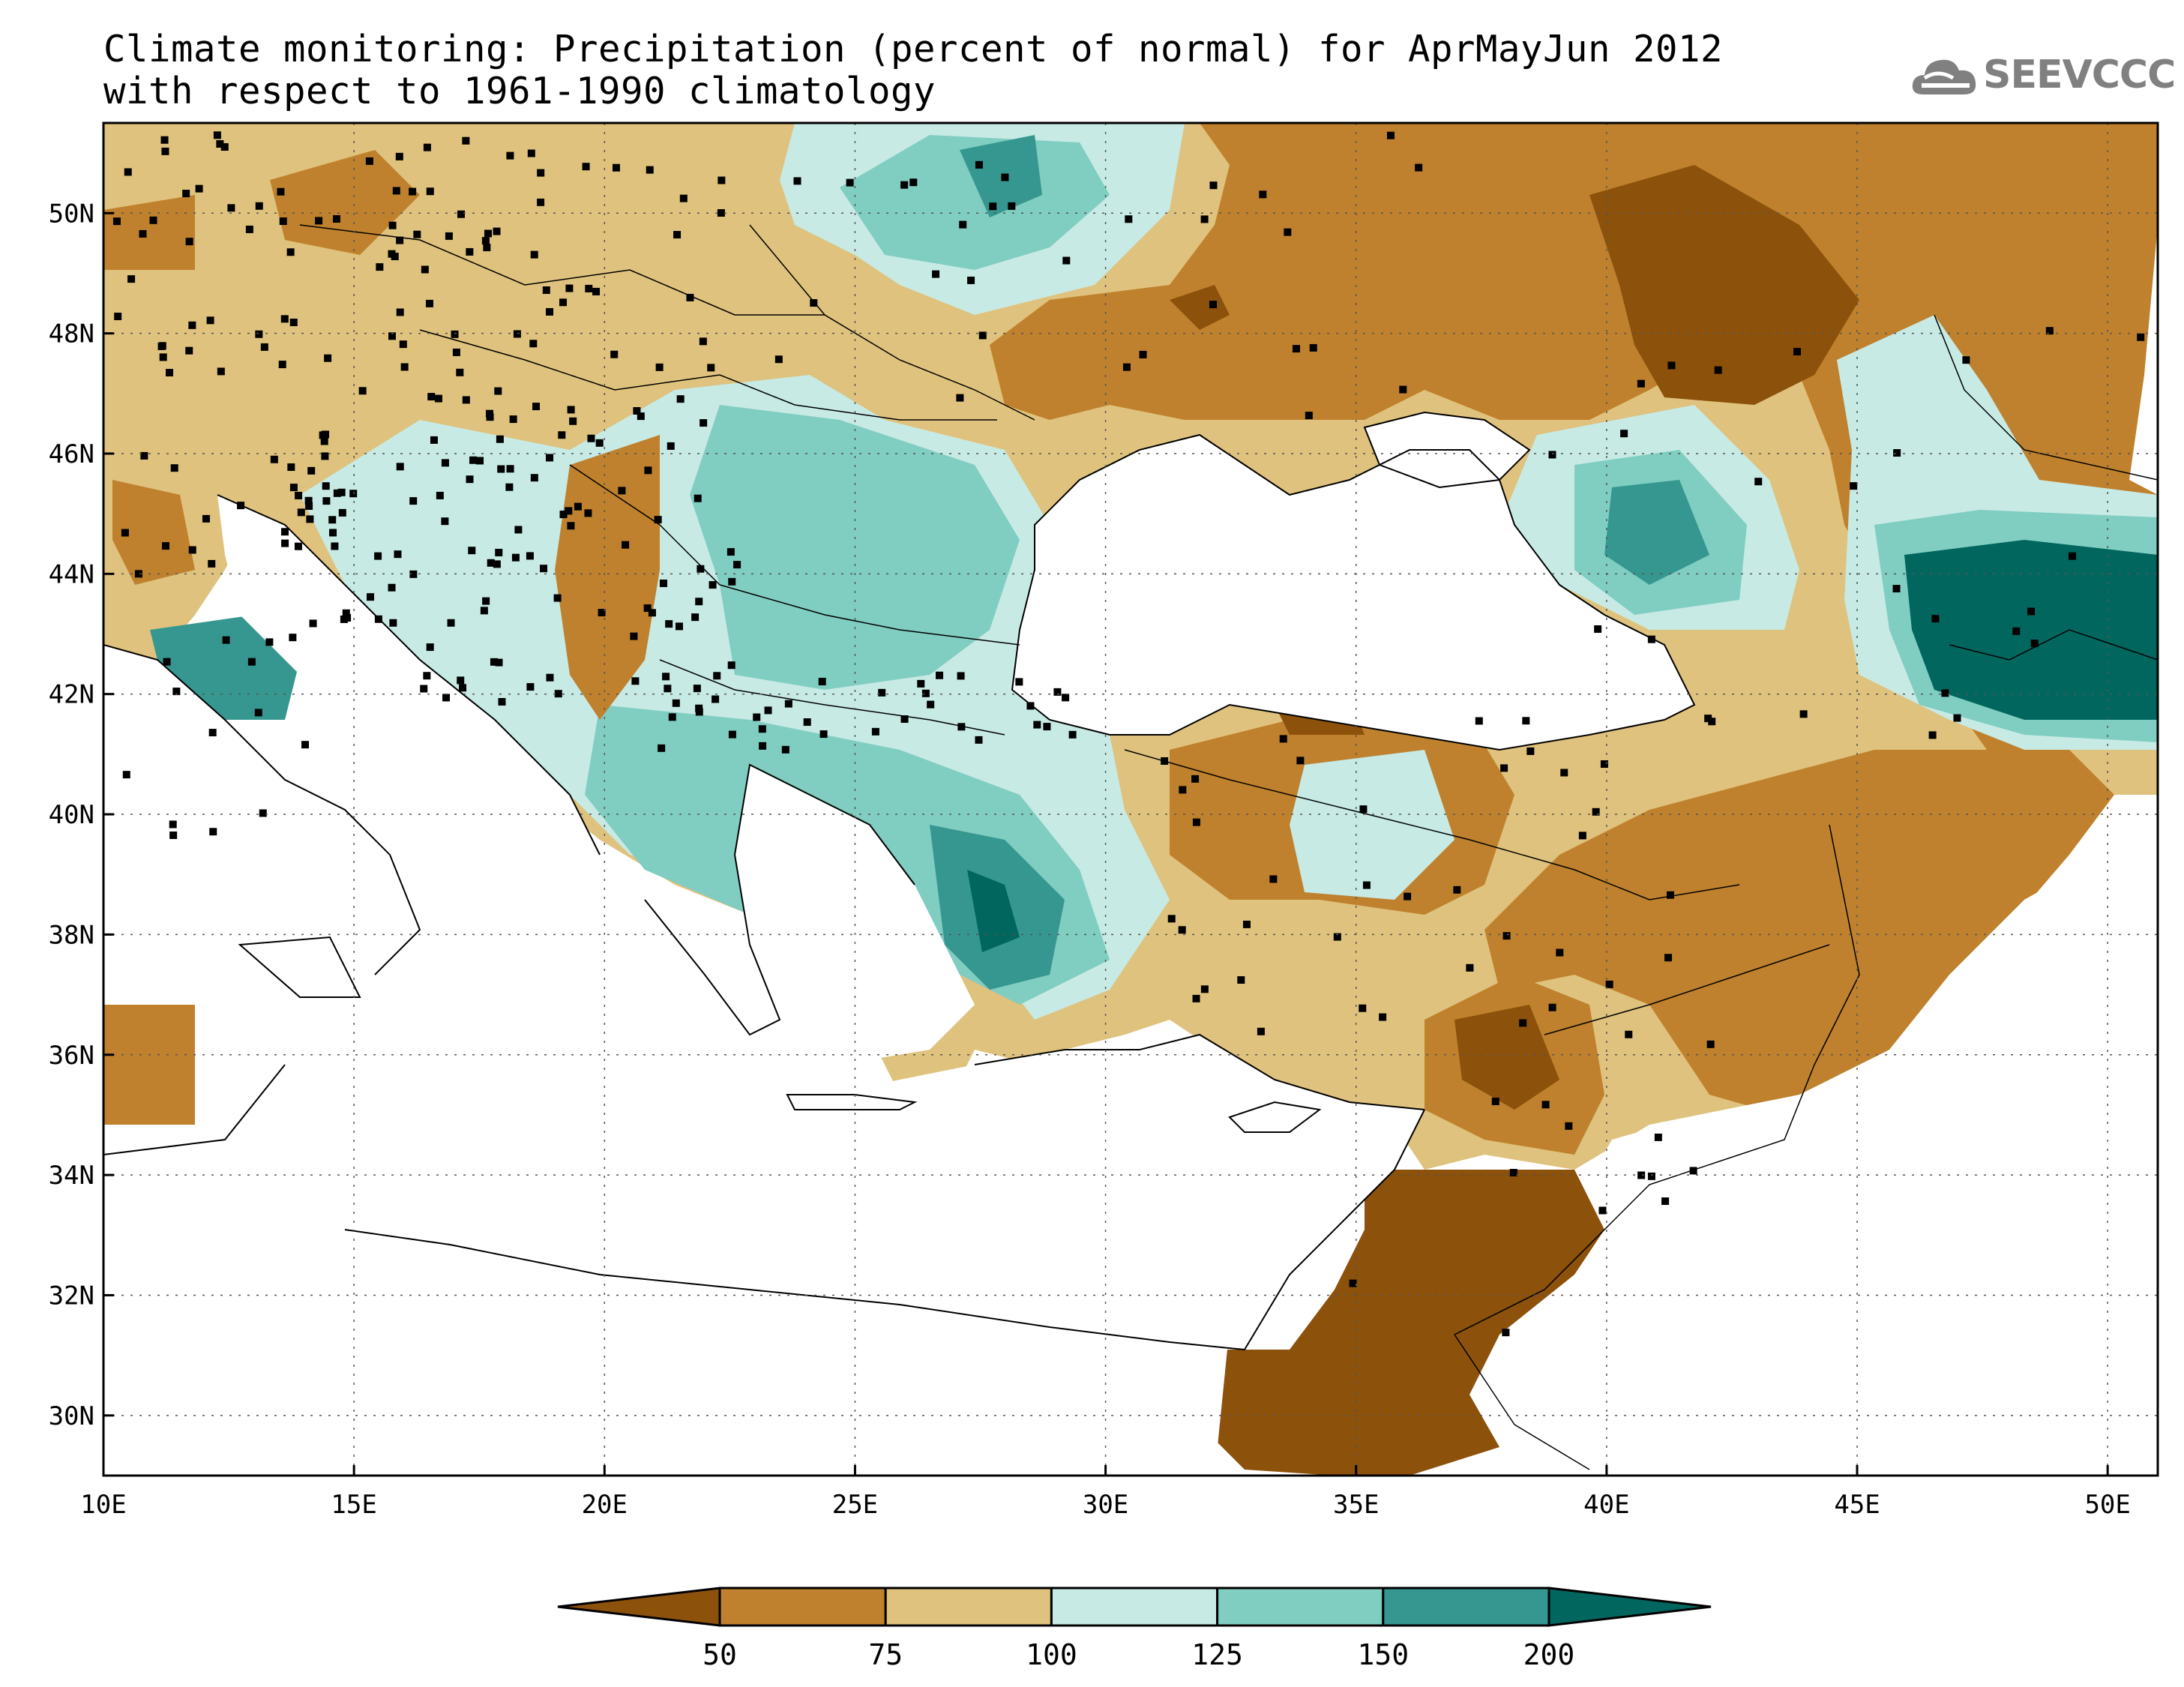  Describe the element at coordinates (1944, 76) in the screenshot. I see `cloud-icon` at that location.